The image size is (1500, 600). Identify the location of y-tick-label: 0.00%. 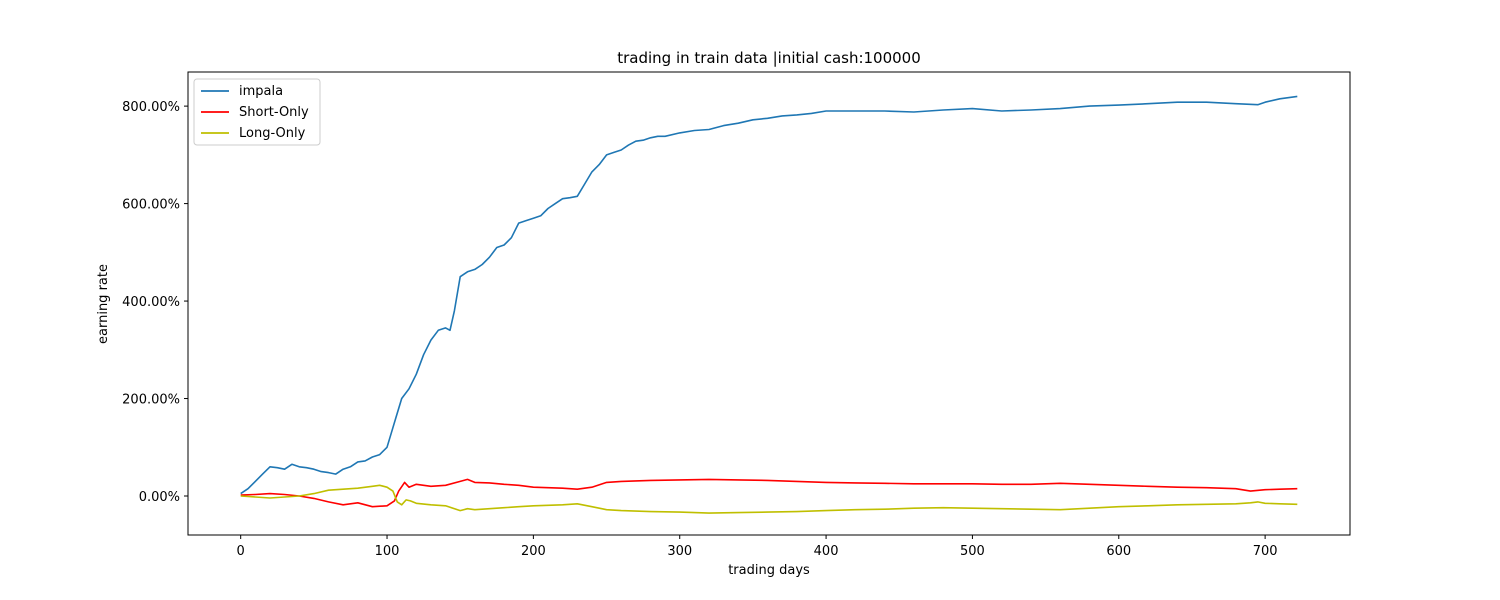
(159, 497).